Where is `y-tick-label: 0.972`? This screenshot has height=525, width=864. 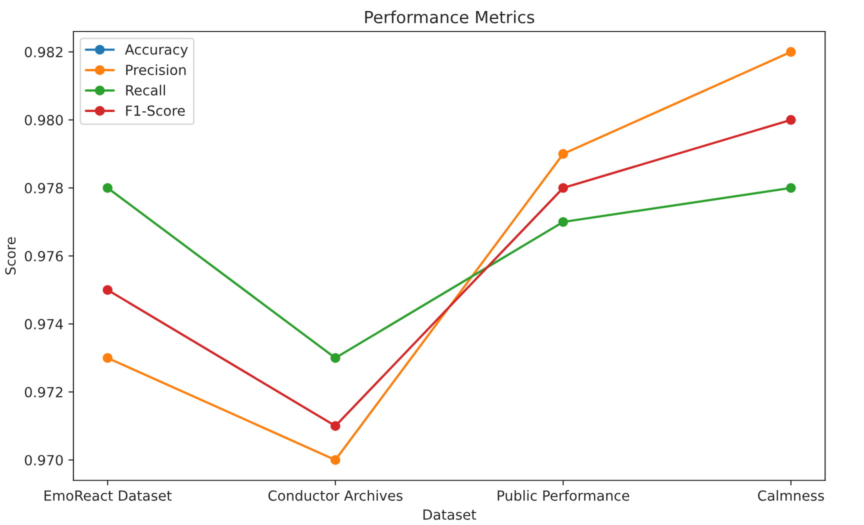 y-tick-label: 0.972 is located at coordinates (43, 392).